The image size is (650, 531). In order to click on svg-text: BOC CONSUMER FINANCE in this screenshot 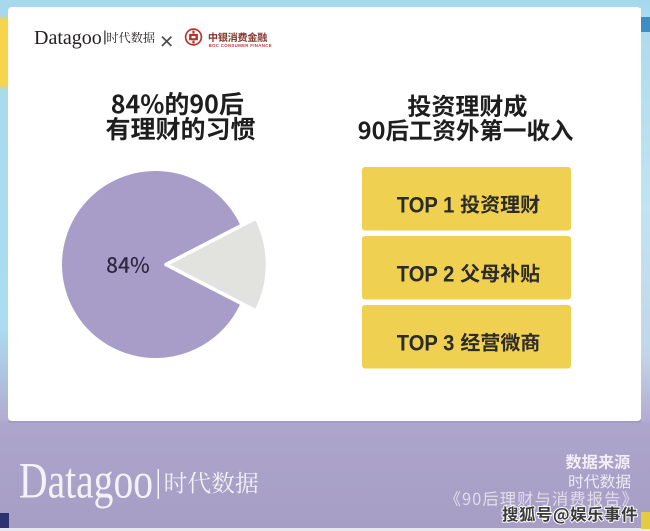, I will do `click(240, 45)`.